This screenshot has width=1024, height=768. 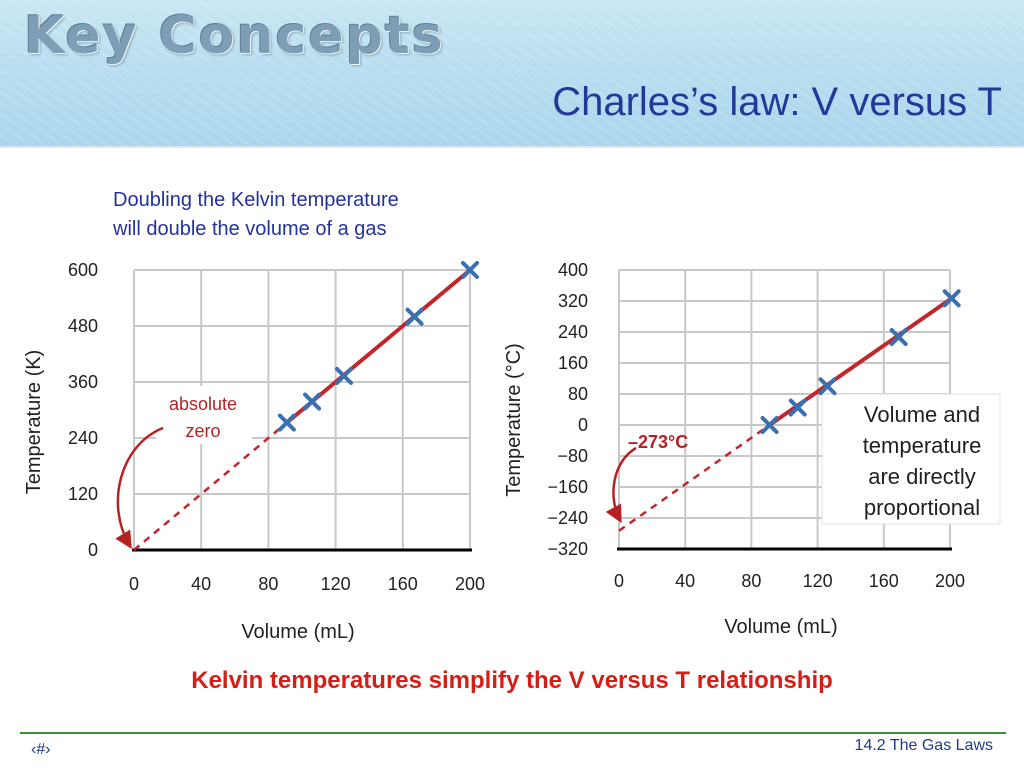 What do you see at coordinates (234, 36) in the screenshot?
I see `brand-title: Key Concepts` at bounding box center [234, 36].